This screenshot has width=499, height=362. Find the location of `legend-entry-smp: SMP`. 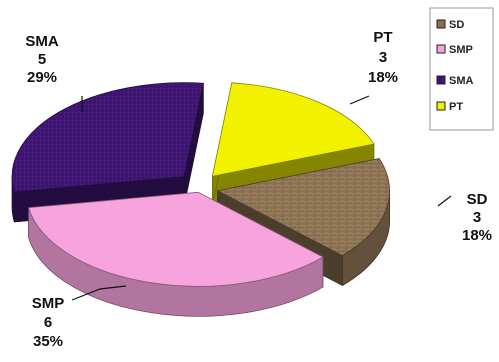

legend-entry-smp: SMP is located at coordinates (454, 50).